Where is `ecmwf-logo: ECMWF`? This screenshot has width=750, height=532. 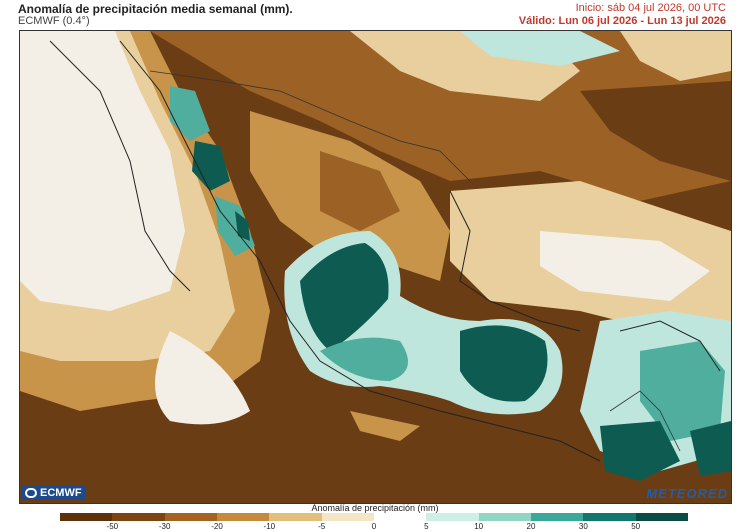
ecmwf-logo: ECMWF is located at coordinates (53, 493).